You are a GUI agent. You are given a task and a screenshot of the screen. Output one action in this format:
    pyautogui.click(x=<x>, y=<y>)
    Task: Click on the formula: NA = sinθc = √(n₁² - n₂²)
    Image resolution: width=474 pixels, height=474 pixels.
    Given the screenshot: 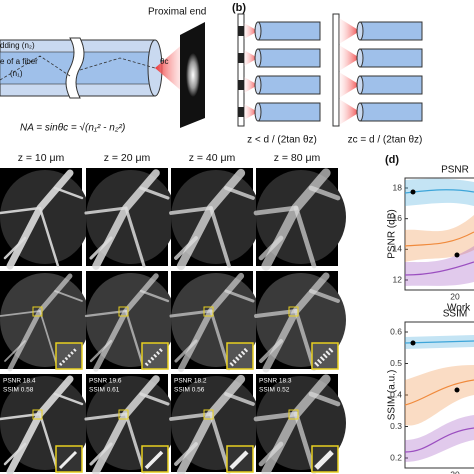 What is the action you would take?
    pyautogui.click(x=72, y=128)
    